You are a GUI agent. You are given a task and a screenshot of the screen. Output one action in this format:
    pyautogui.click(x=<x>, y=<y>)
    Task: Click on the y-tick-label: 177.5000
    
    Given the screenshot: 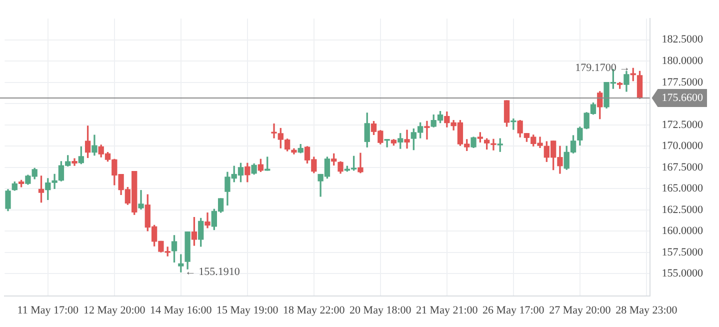 What is the action you would take?
    pyautogui.click(x=683, y=82)
    